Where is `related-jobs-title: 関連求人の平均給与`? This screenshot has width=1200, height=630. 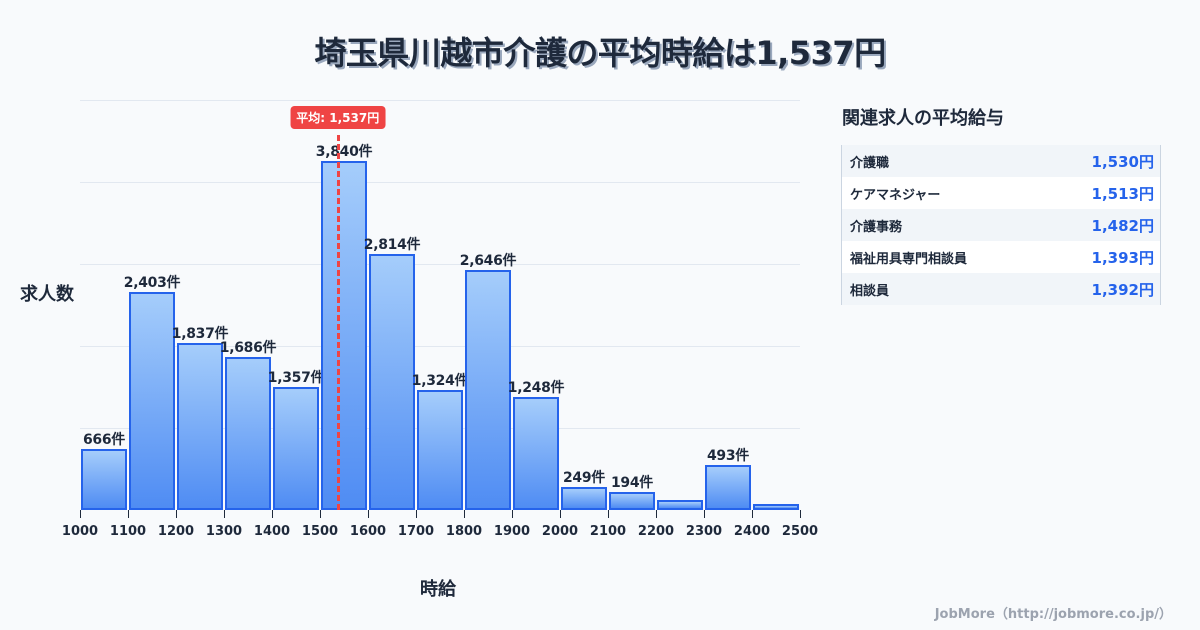 related-jobs-title: 関連求人の平均給与 is located at coordinates (923, 118).